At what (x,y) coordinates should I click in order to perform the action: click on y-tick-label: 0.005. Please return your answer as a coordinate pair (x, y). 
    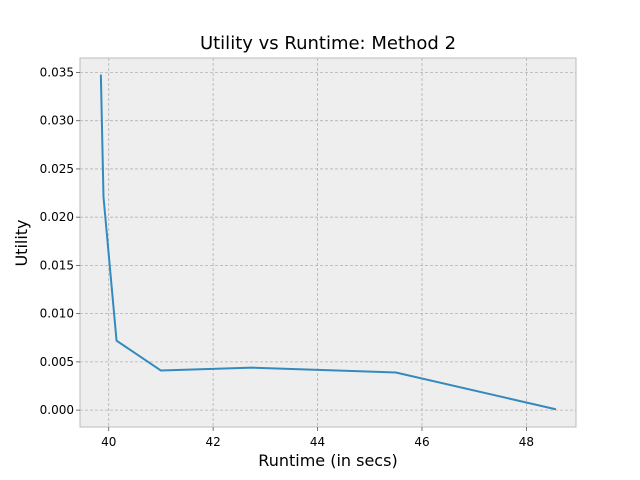
    Looking at the image, I should click on (57, 362).